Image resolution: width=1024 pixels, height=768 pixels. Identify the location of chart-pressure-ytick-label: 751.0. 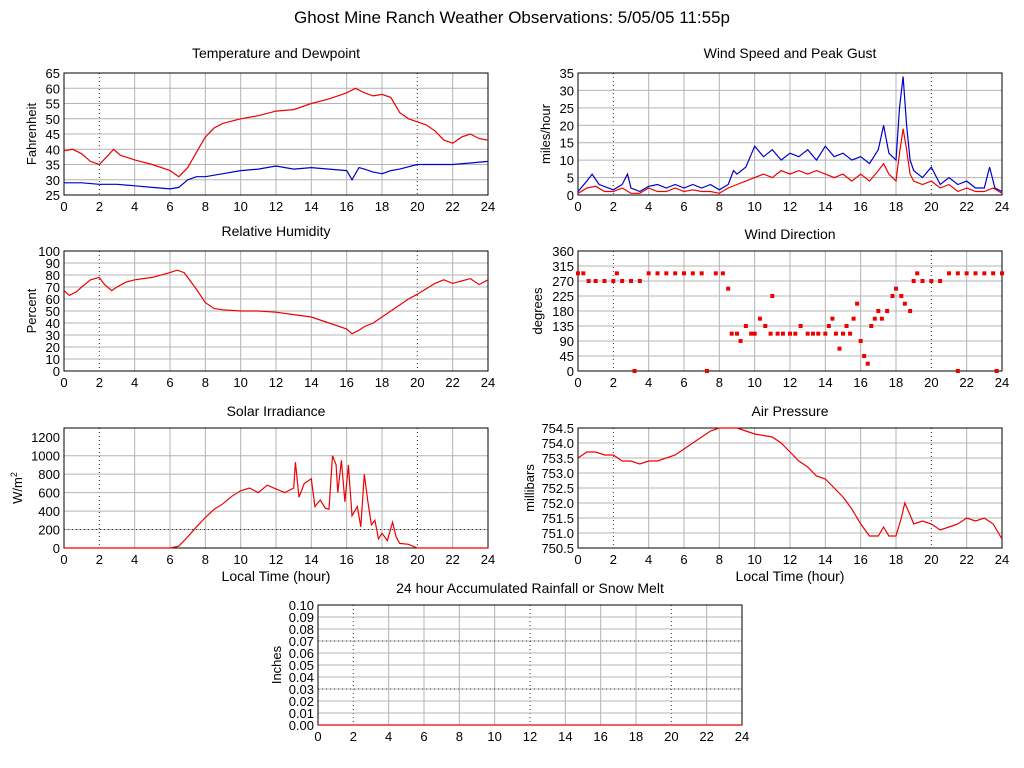
(557, 533).